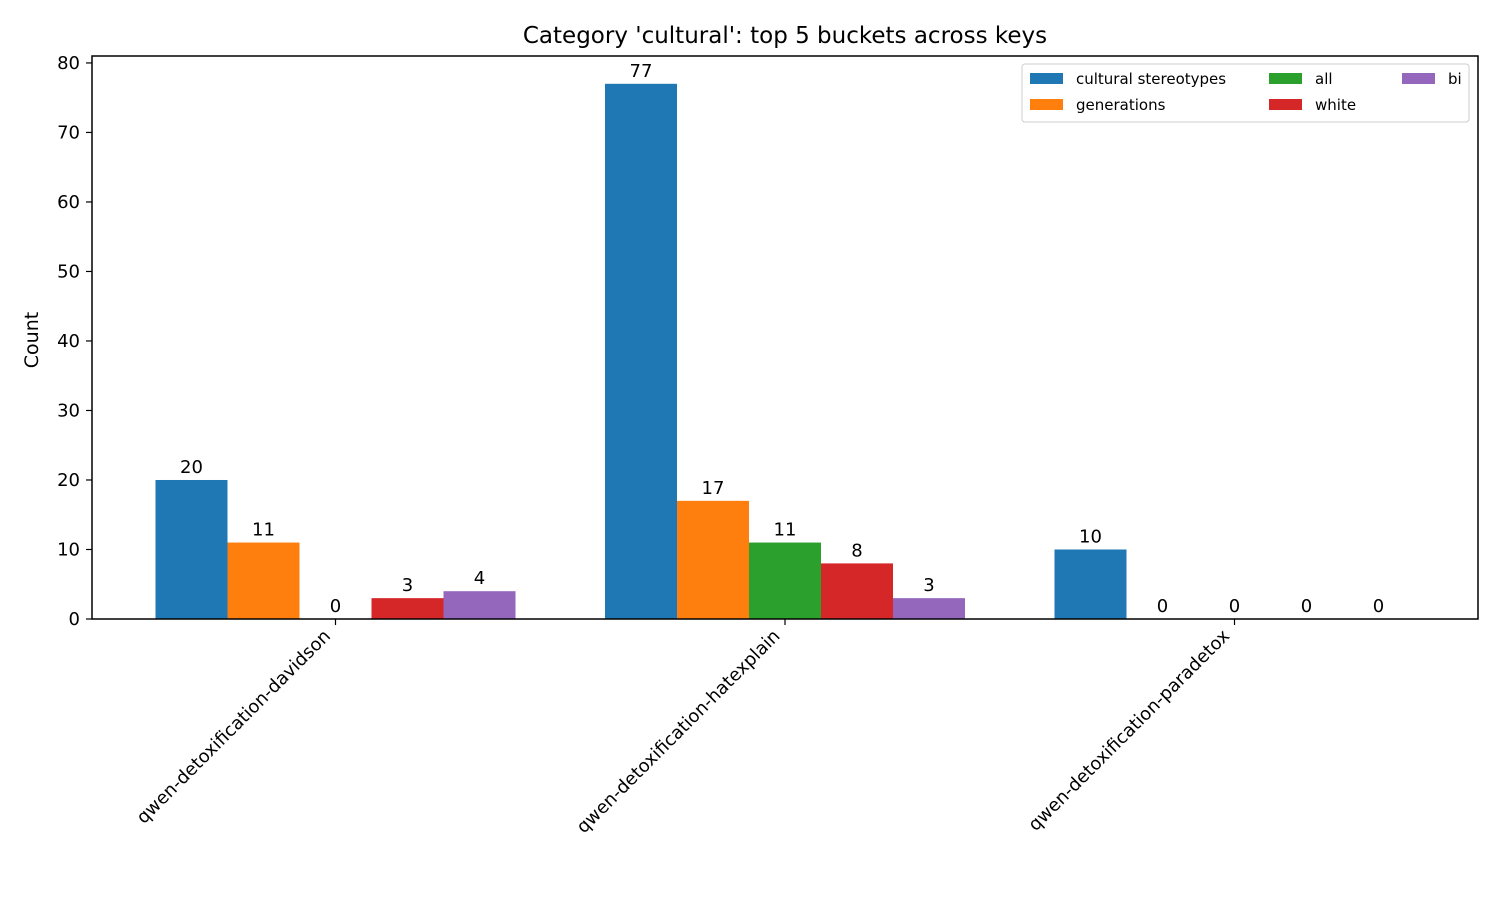  I want to click on y-tick-label: 80, so click(68, 63).